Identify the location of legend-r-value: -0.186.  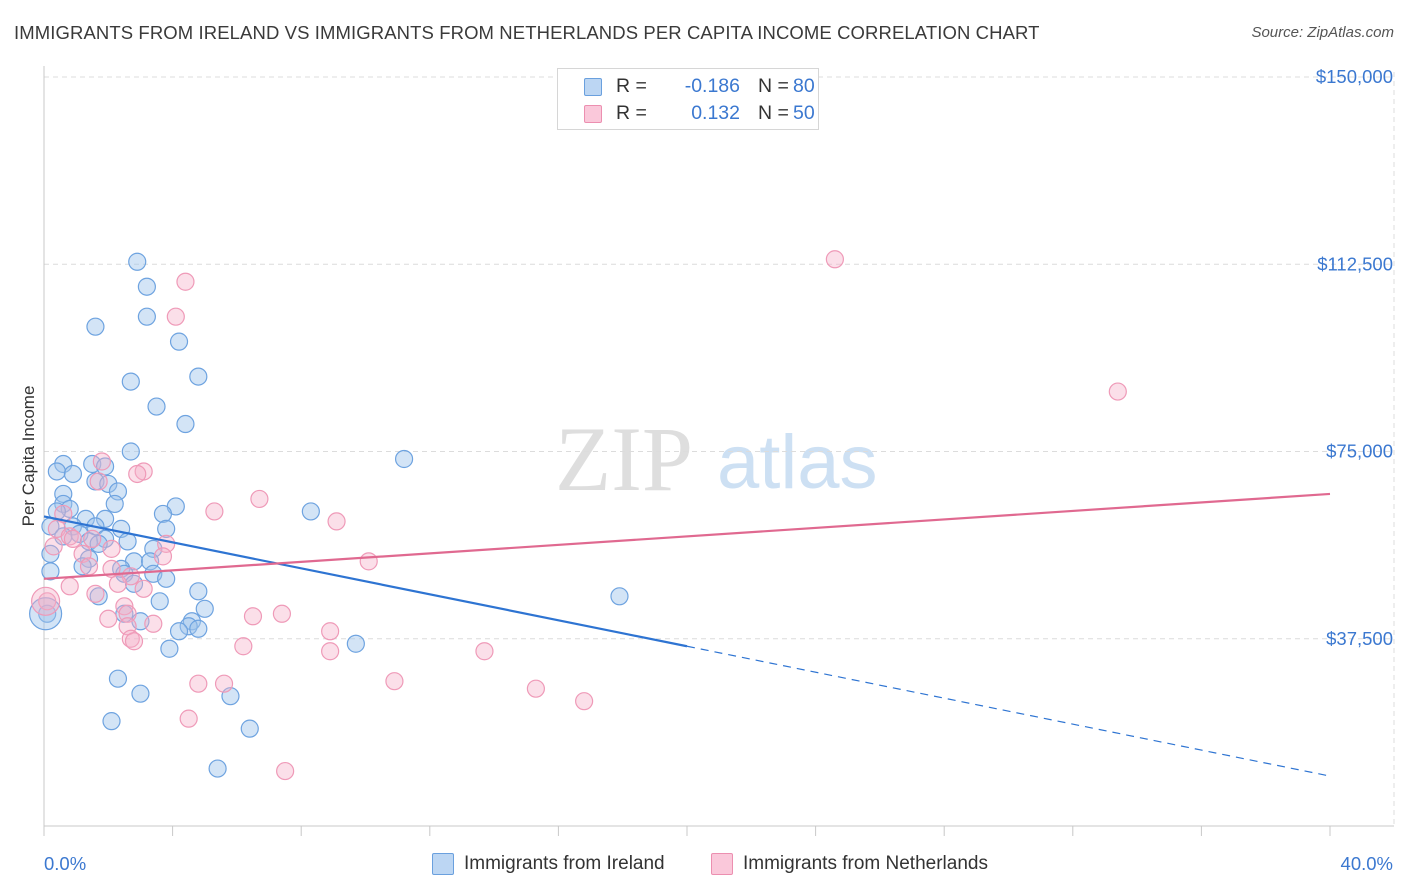
(712, 86).